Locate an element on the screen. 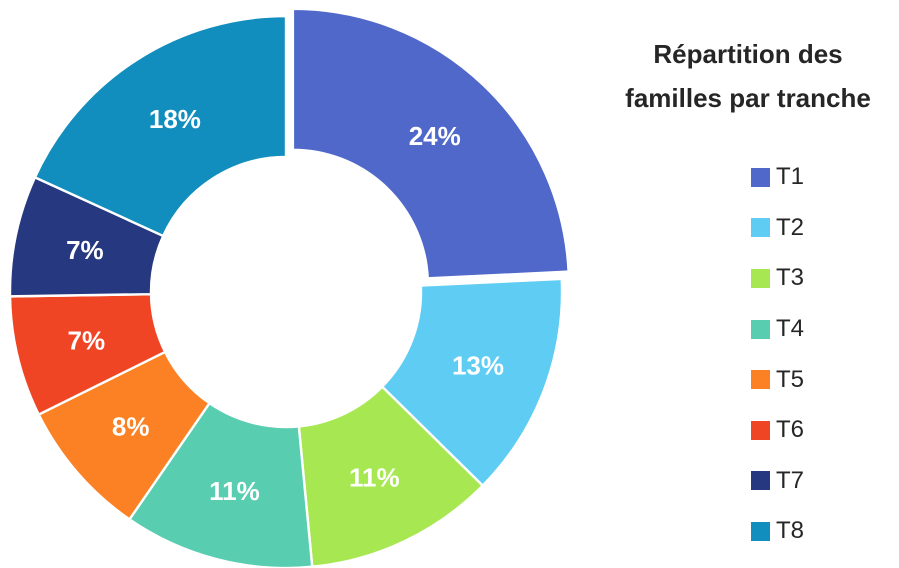 This screenshot has height=568, width=899. slice-t2 is located at coordinates (472, 382).